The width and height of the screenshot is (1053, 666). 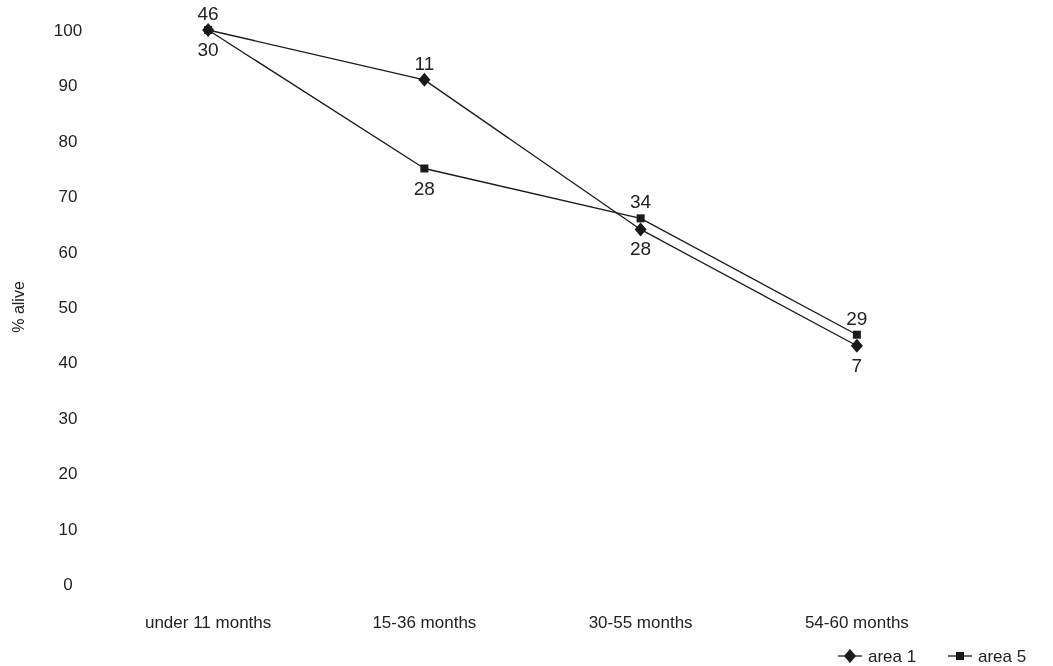 What do you see at coordinates (68, 252) in the screenshot?
I see `y-tick-label: 60` at bounding box center [68, 252].